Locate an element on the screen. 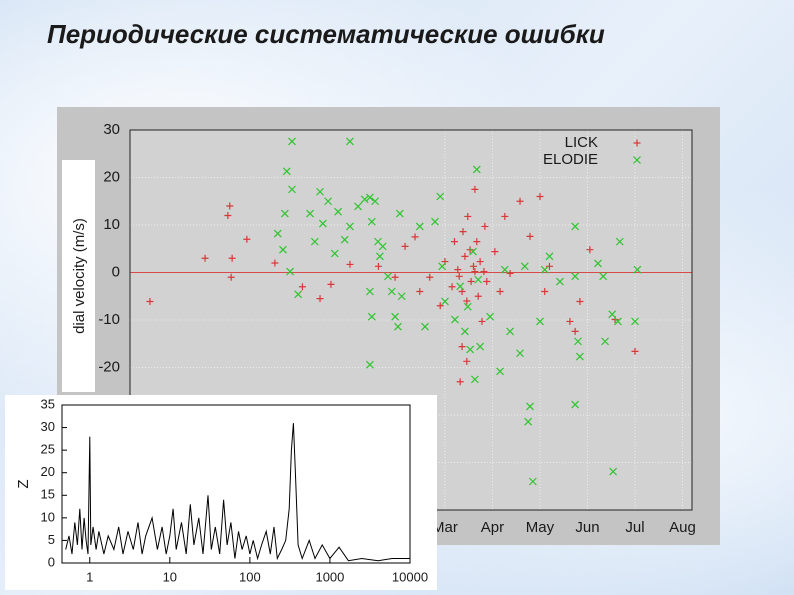 The image size is (794, 595). y-tick-label: 10 is located at coordinates (48, 516).